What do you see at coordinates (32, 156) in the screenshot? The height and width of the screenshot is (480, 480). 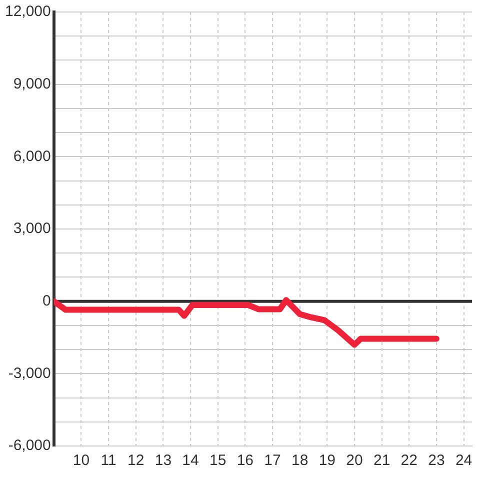 I see `y-tick-label: 6,000` at bounding box center [32, 156].